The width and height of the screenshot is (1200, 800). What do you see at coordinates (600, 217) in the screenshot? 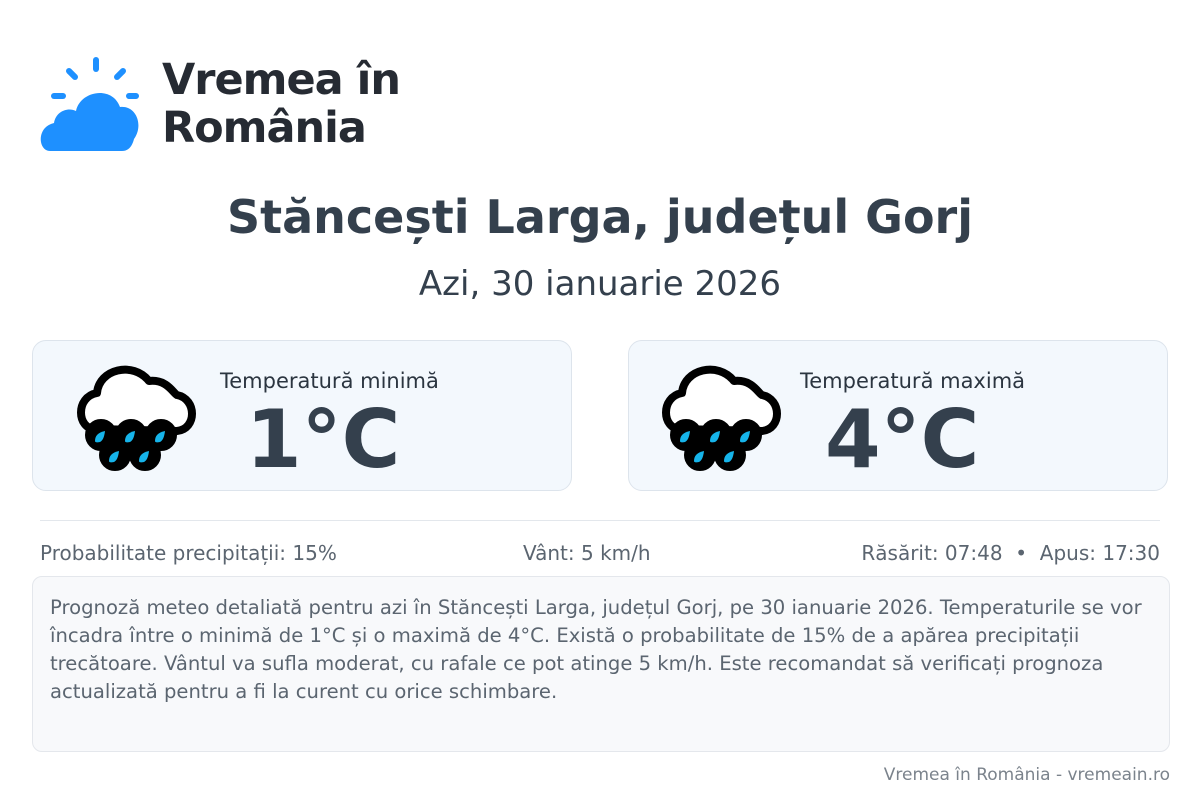
I see `page-title: Stăncești Larga, județul Gorj` at bounding box center [600, 217].